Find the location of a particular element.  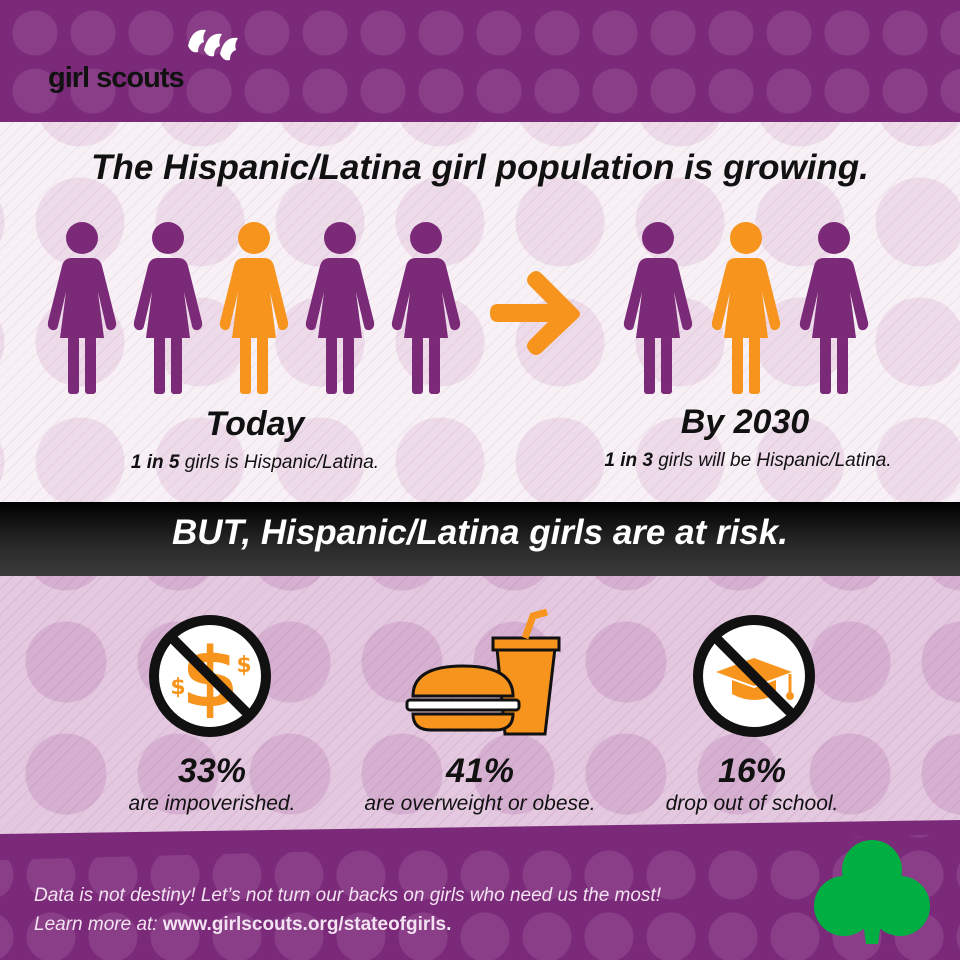

stat-description: are overweight or obese. is located at coordinates (480, 803).